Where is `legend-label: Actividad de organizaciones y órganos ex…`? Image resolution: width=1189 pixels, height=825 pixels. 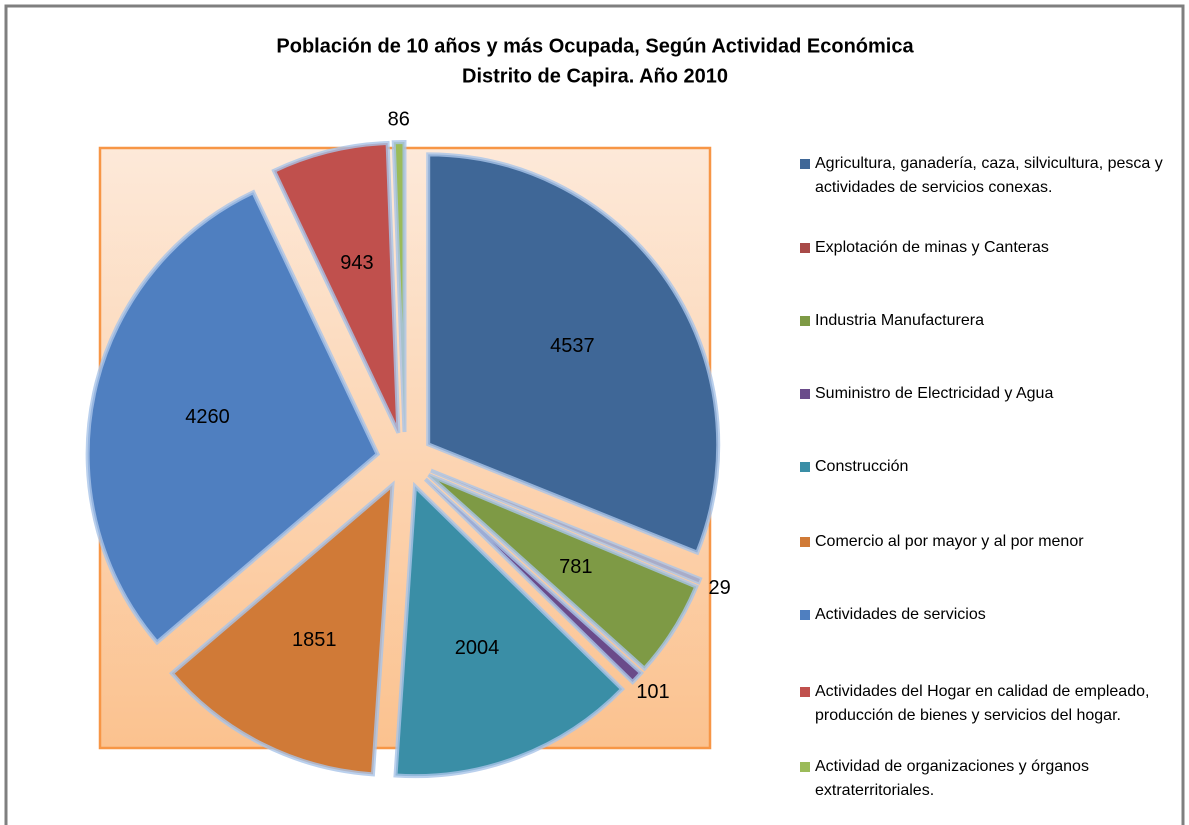
legend-label: Actividad de organizaciones y órganos ex… is located at coordinates (952, 778).